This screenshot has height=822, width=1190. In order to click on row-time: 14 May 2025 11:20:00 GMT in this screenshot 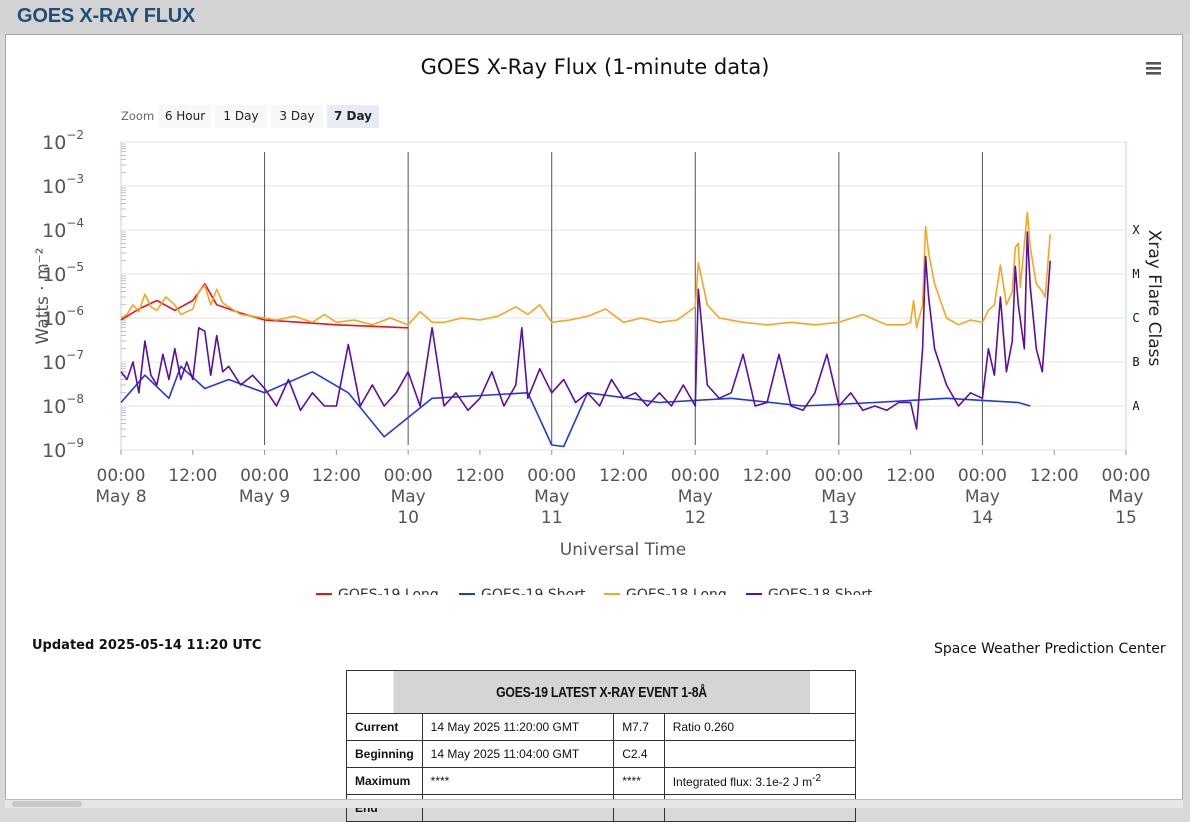, I will do `click(518, 727)`.